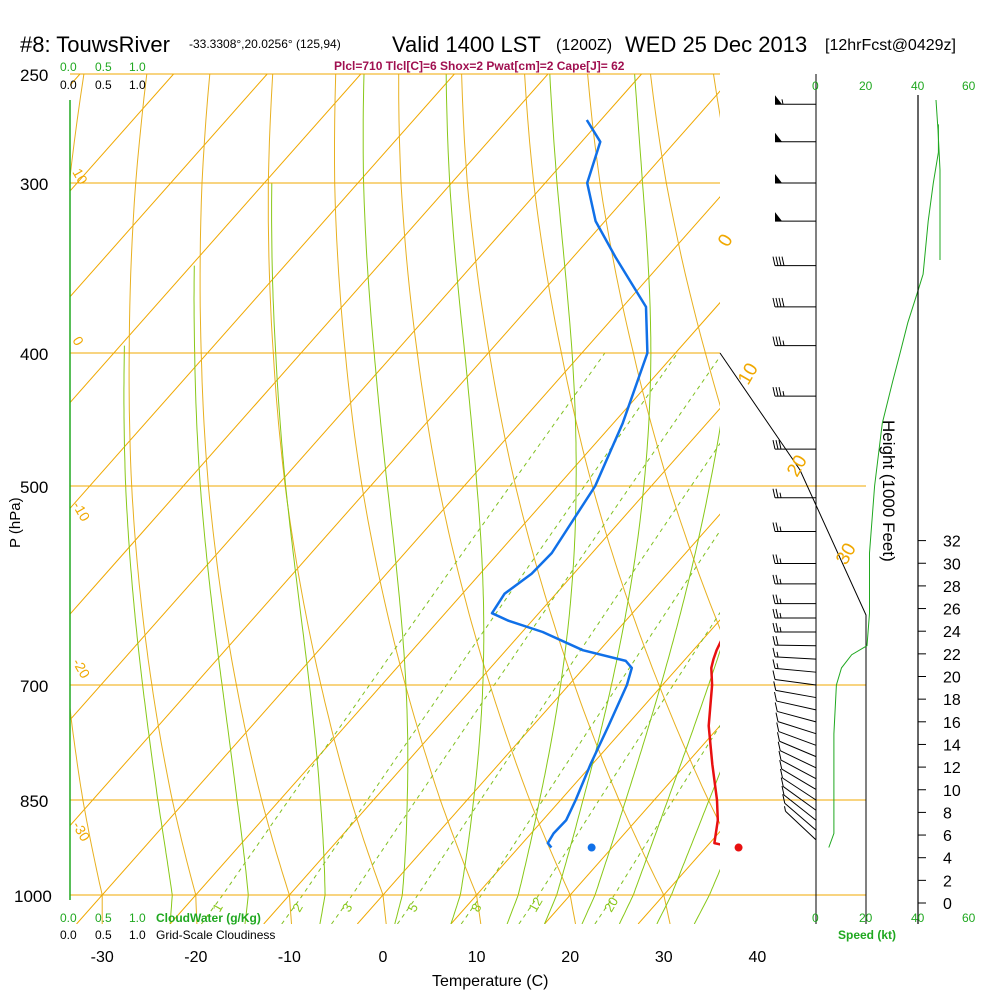 This screenshot has width=1000, height=1000. What do you see at coordinates (952, 542) in the screenshot?
I see `height-label-32: 32` at bounding box center [952, 542].